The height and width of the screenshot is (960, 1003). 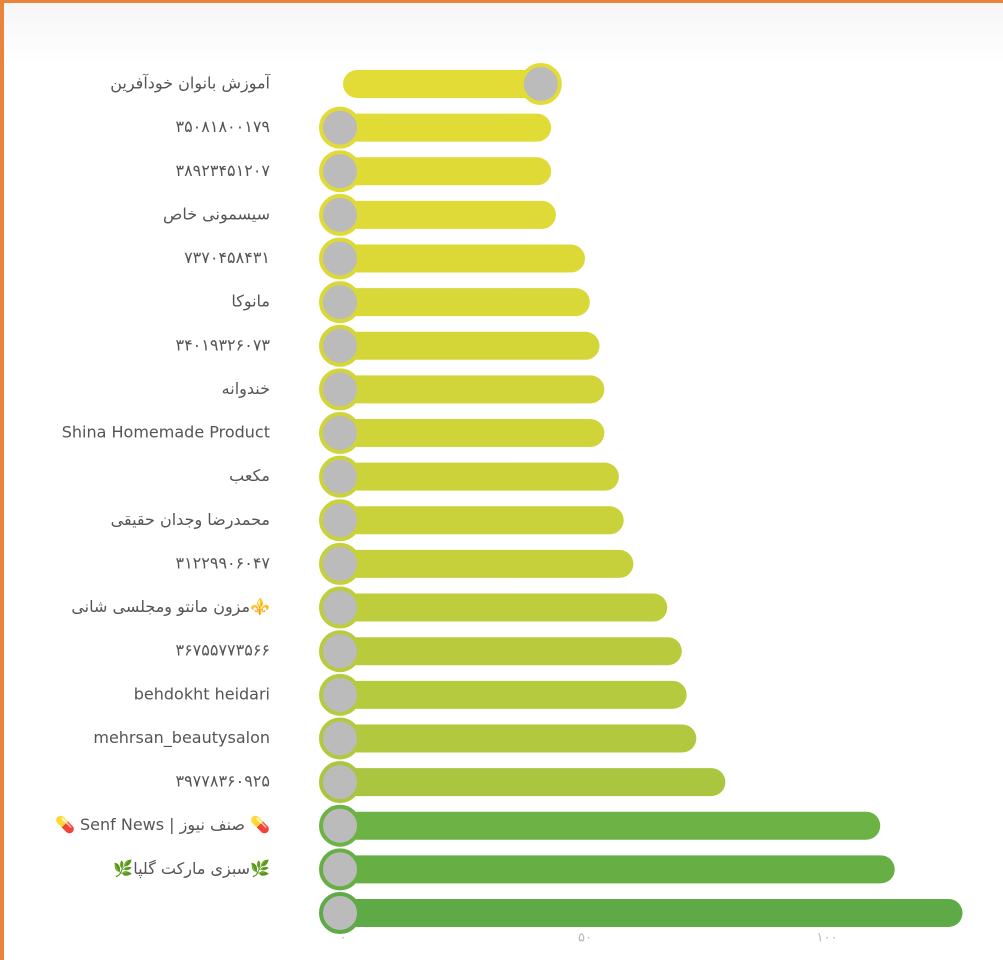 What do you see at coordinates (222, 562) in the screenshot?
I see `y-tick-label: ۳۱۲۲۹۹۰۶۰۴۷` at bounding box center [222, 562].